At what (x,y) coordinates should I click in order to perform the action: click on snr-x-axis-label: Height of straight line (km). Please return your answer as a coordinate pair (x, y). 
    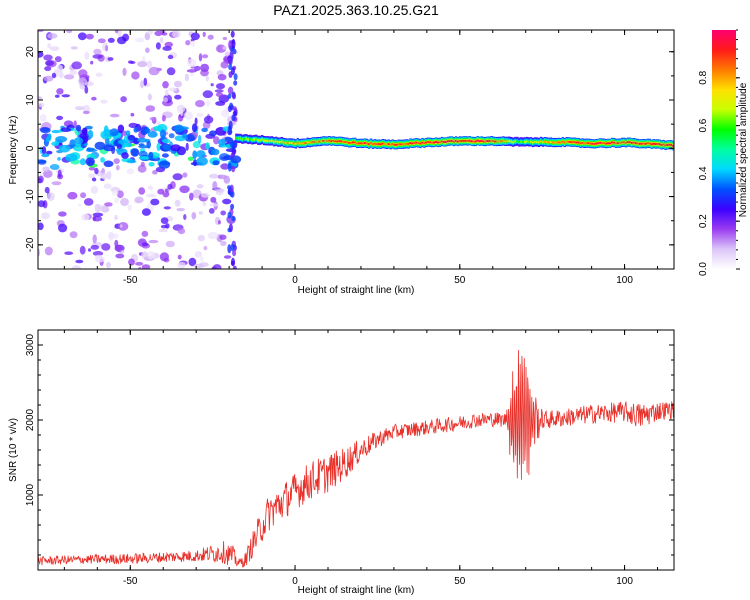
    Looking at the image, I should click on (356, 590).